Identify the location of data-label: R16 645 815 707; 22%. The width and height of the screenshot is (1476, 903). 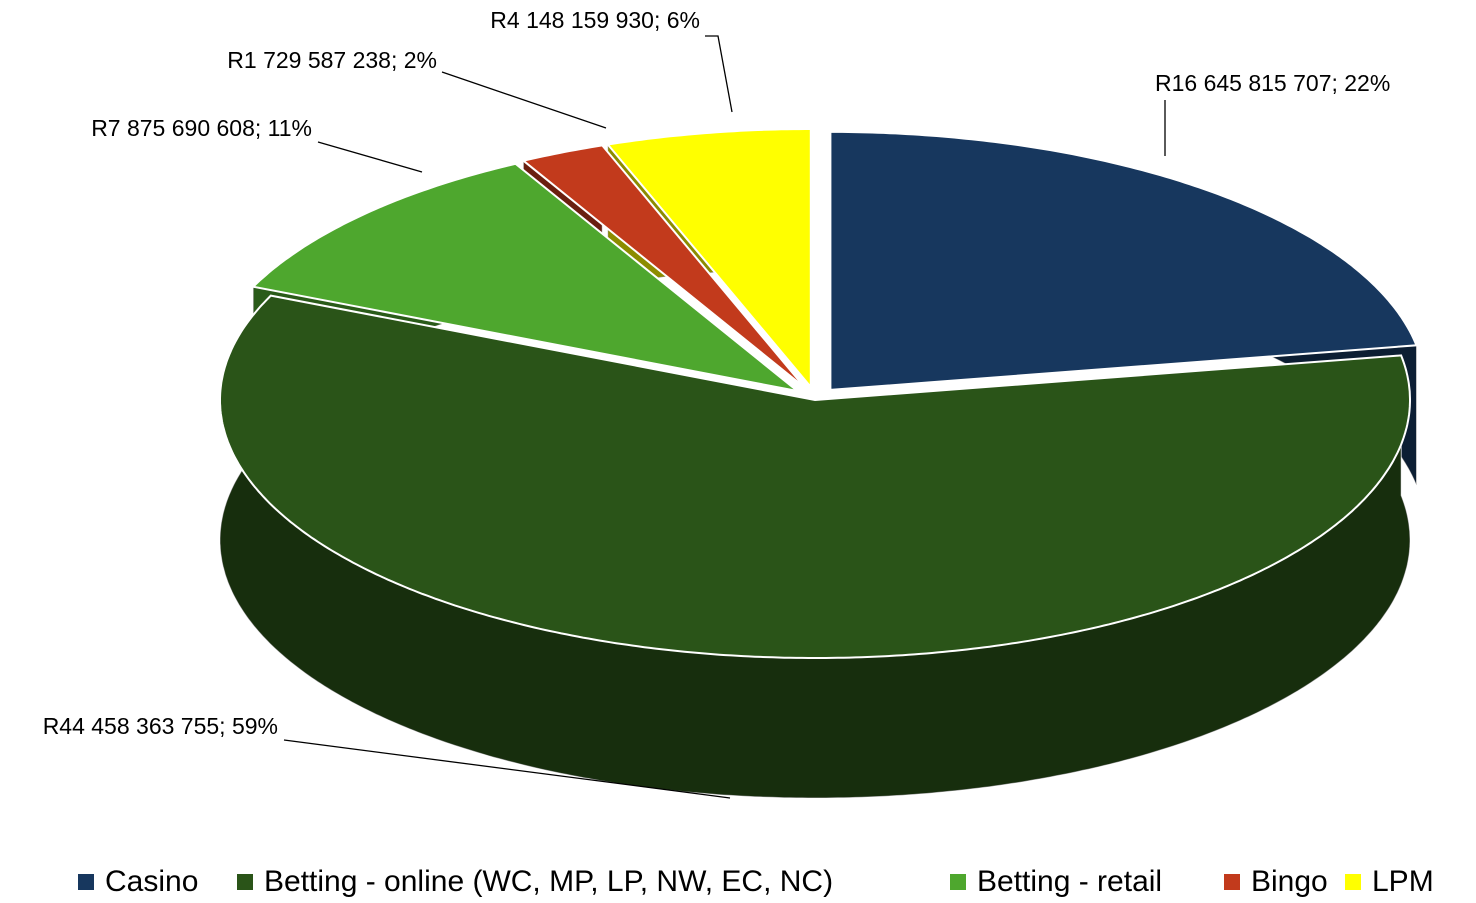
(1272, 83).